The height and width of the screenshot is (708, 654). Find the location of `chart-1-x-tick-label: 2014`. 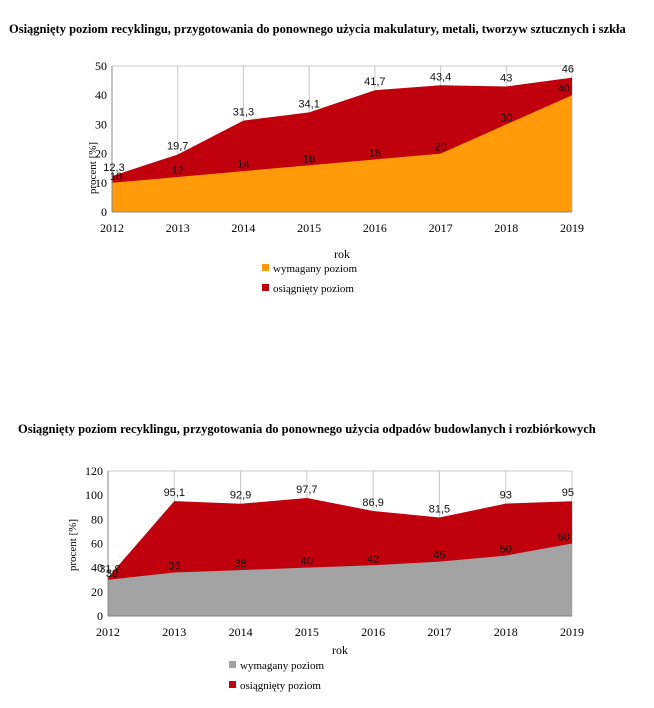

chart-1-x-tick-label: 2014 is located at coordinates (243, 228).